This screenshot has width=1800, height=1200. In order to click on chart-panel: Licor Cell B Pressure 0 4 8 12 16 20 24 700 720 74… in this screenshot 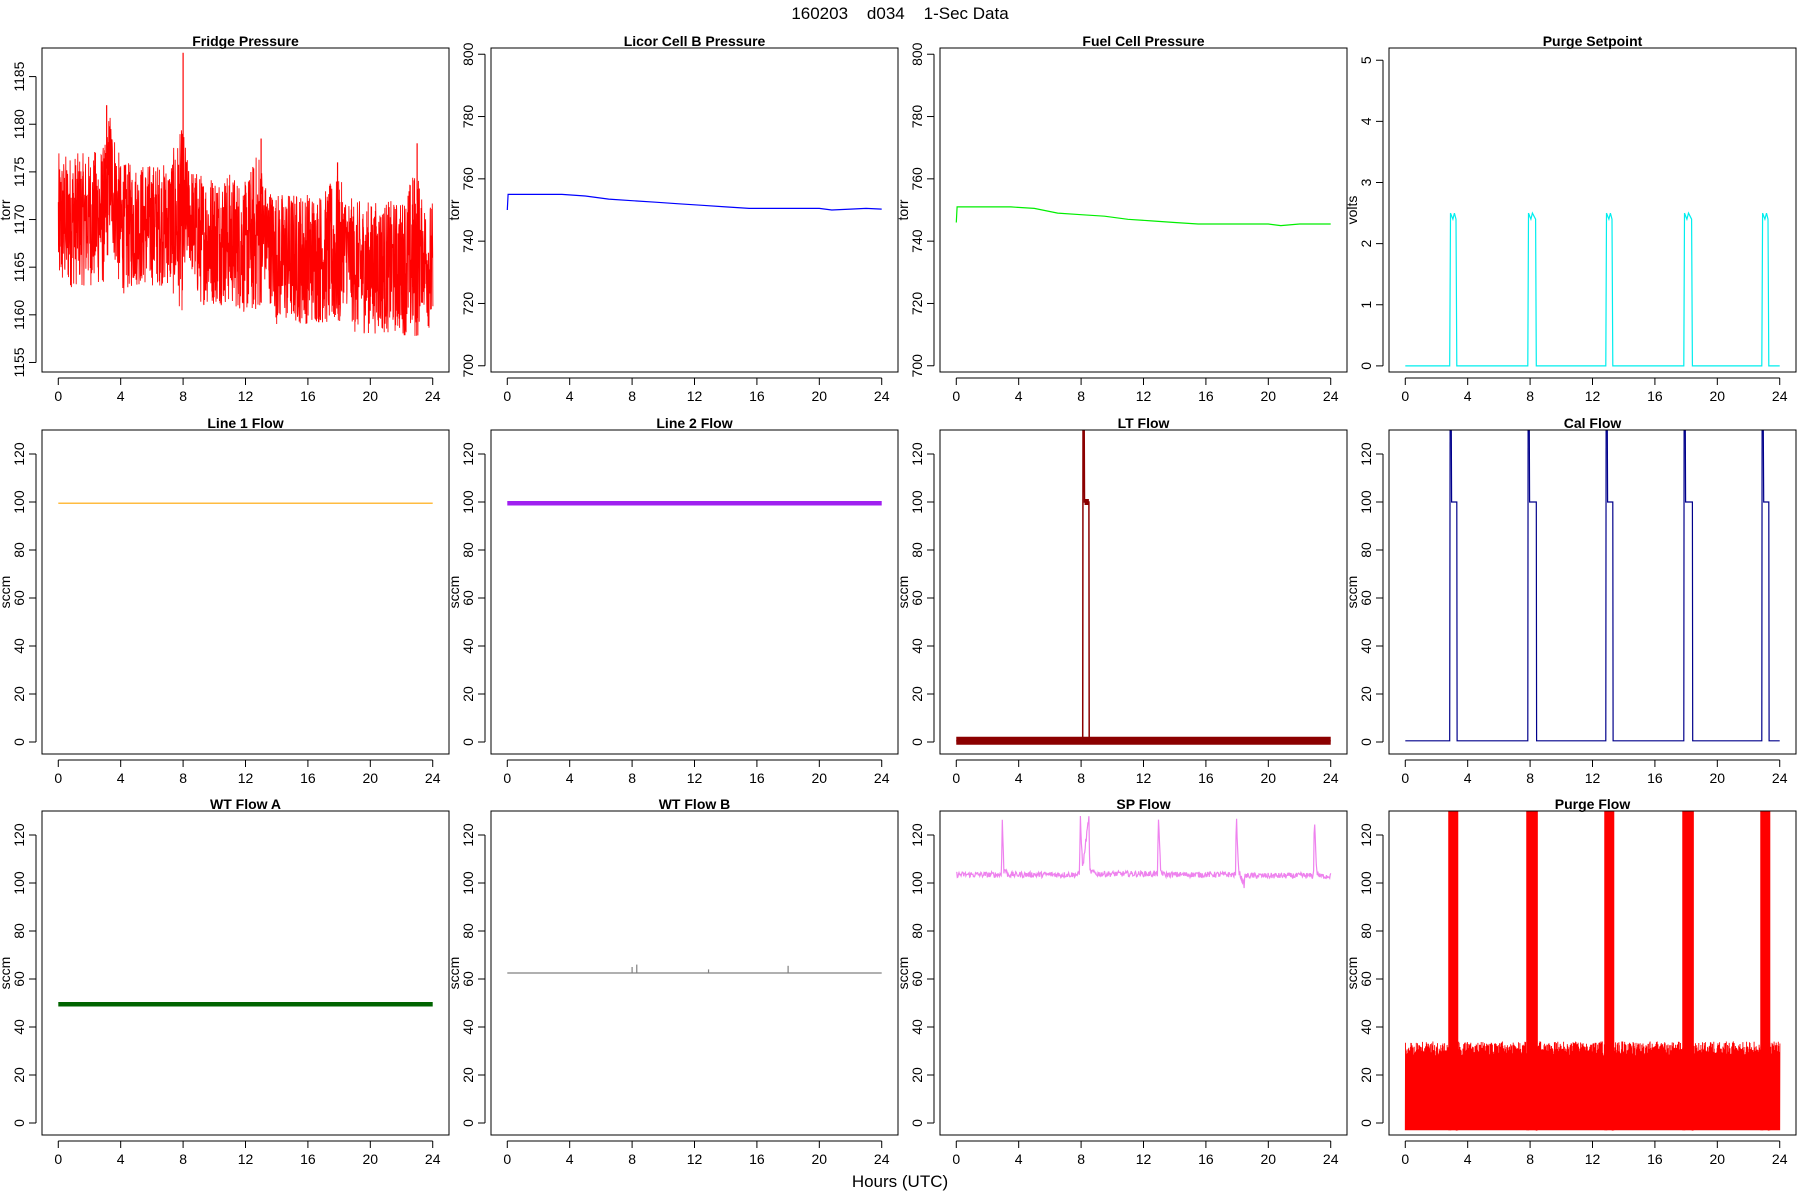, I will do `click(672, 218)`.